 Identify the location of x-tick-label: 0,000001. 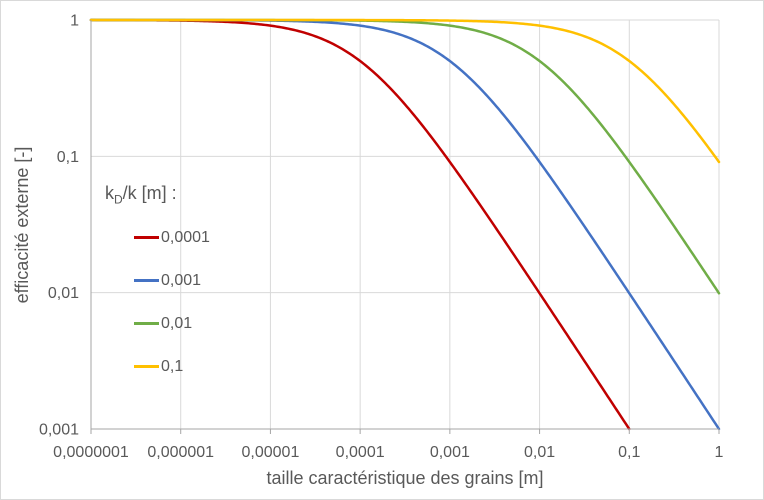
(180, 452).